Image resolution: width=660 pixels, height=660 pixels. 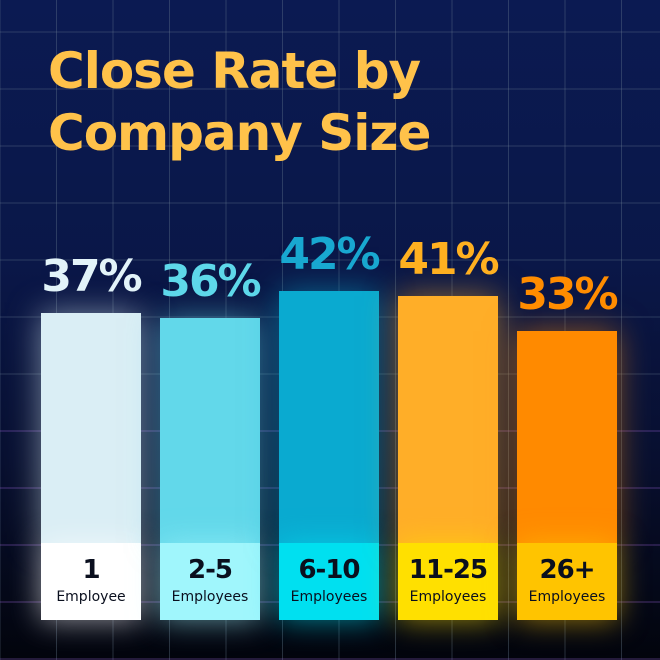 I want to click on value-label: 33%, so click(x=567, y=295).